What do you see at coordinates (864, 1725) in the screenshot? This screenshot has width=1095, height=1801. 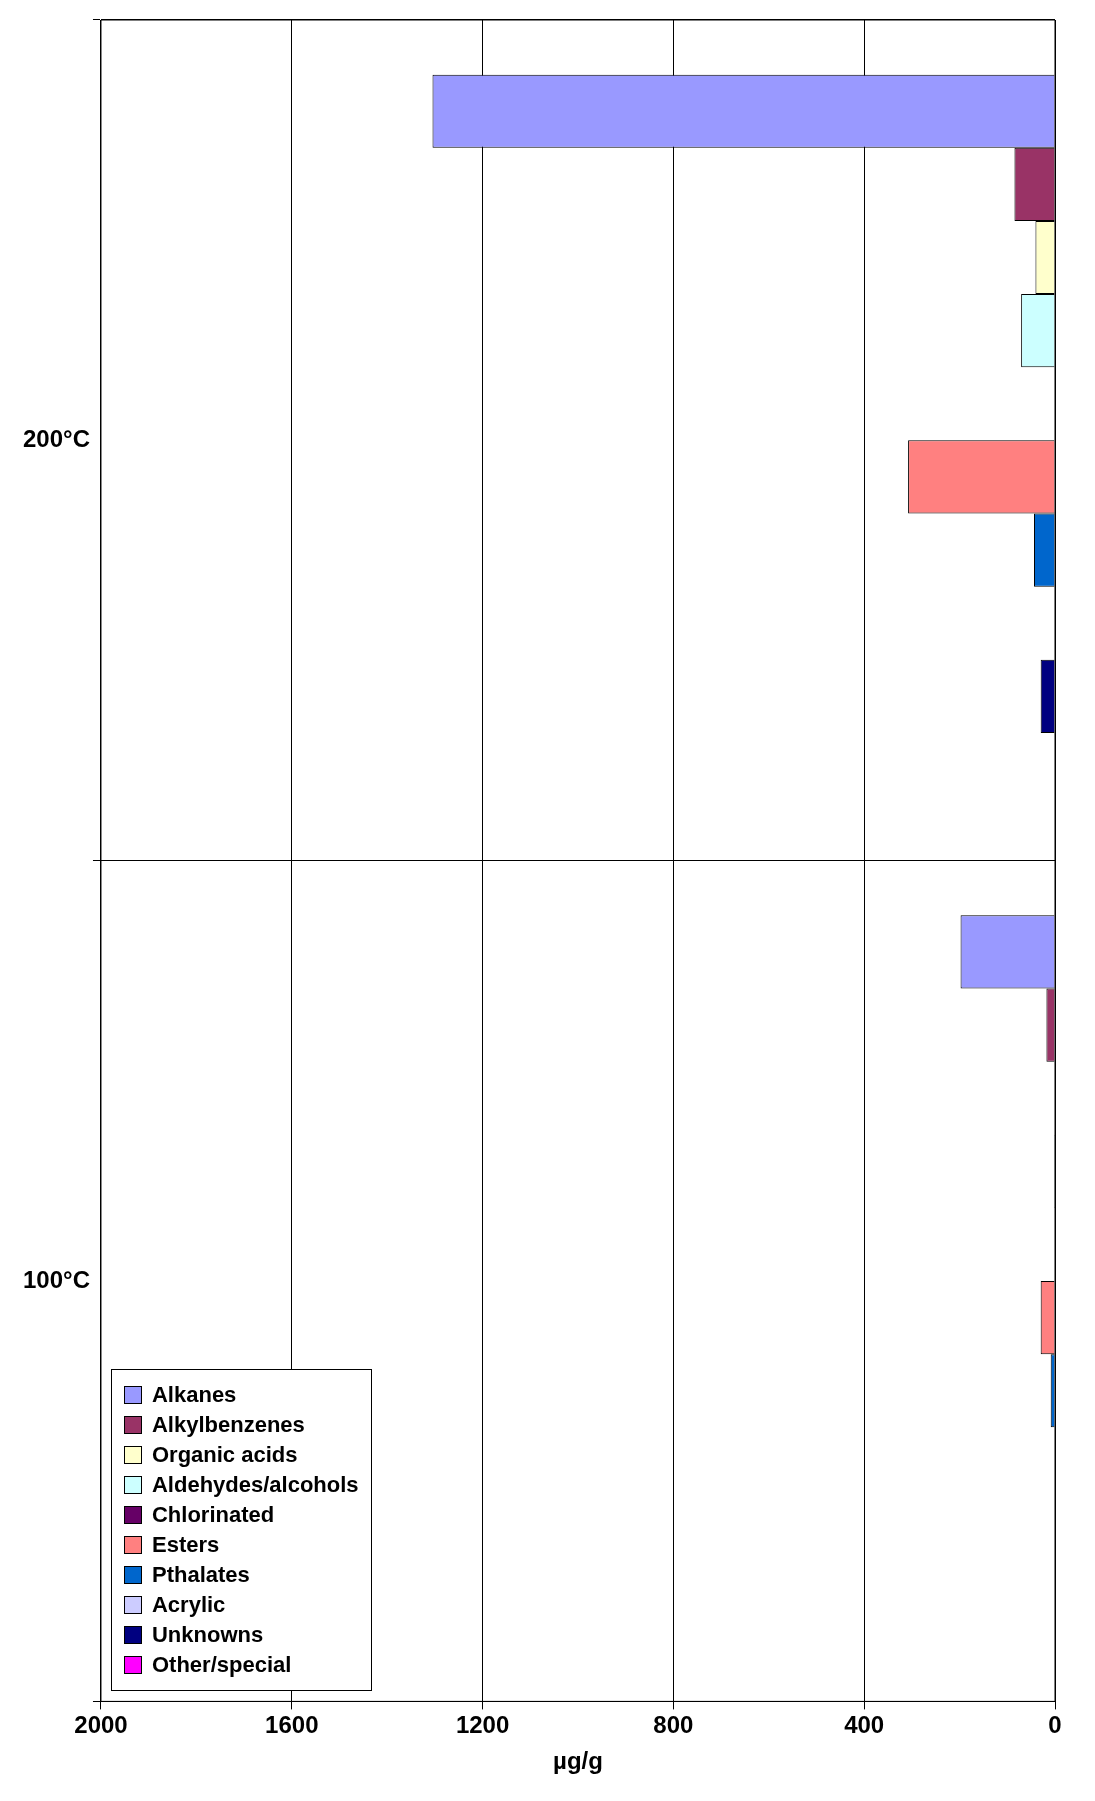 I see `x-tick-label: 400` at bounding box center [864, 1725].